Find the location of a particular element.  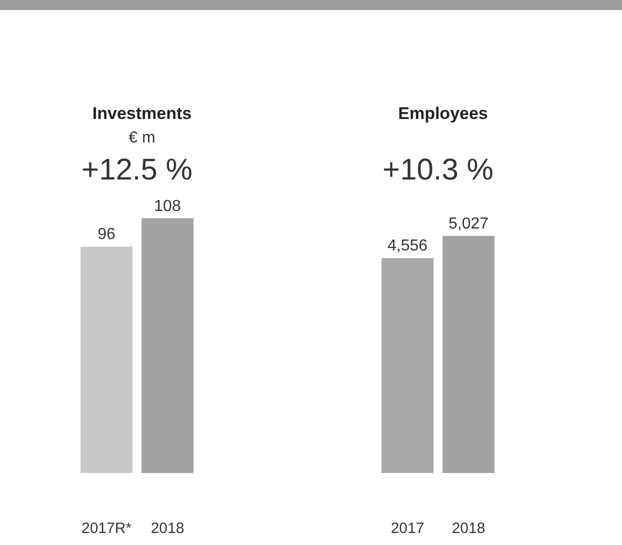

chart-title: Employees is located at coordinates (443, 113).